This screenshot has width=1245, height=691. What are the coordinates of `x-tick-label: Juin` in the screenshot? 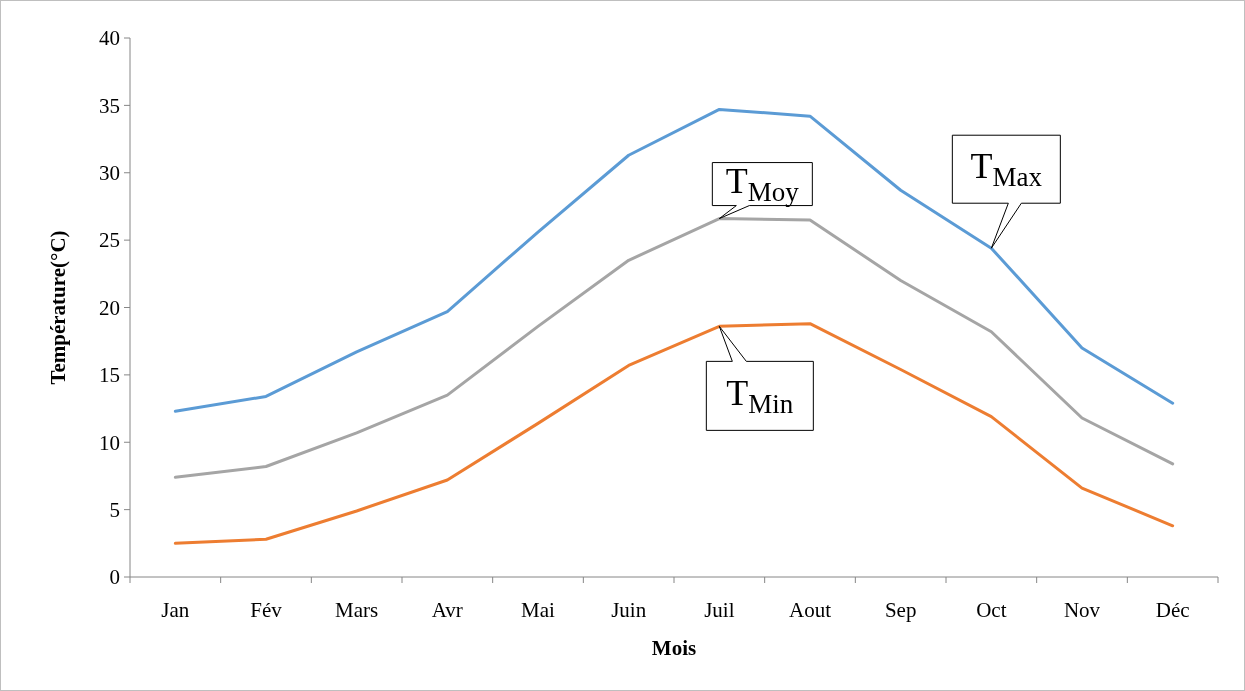 It's located at (629, 610).